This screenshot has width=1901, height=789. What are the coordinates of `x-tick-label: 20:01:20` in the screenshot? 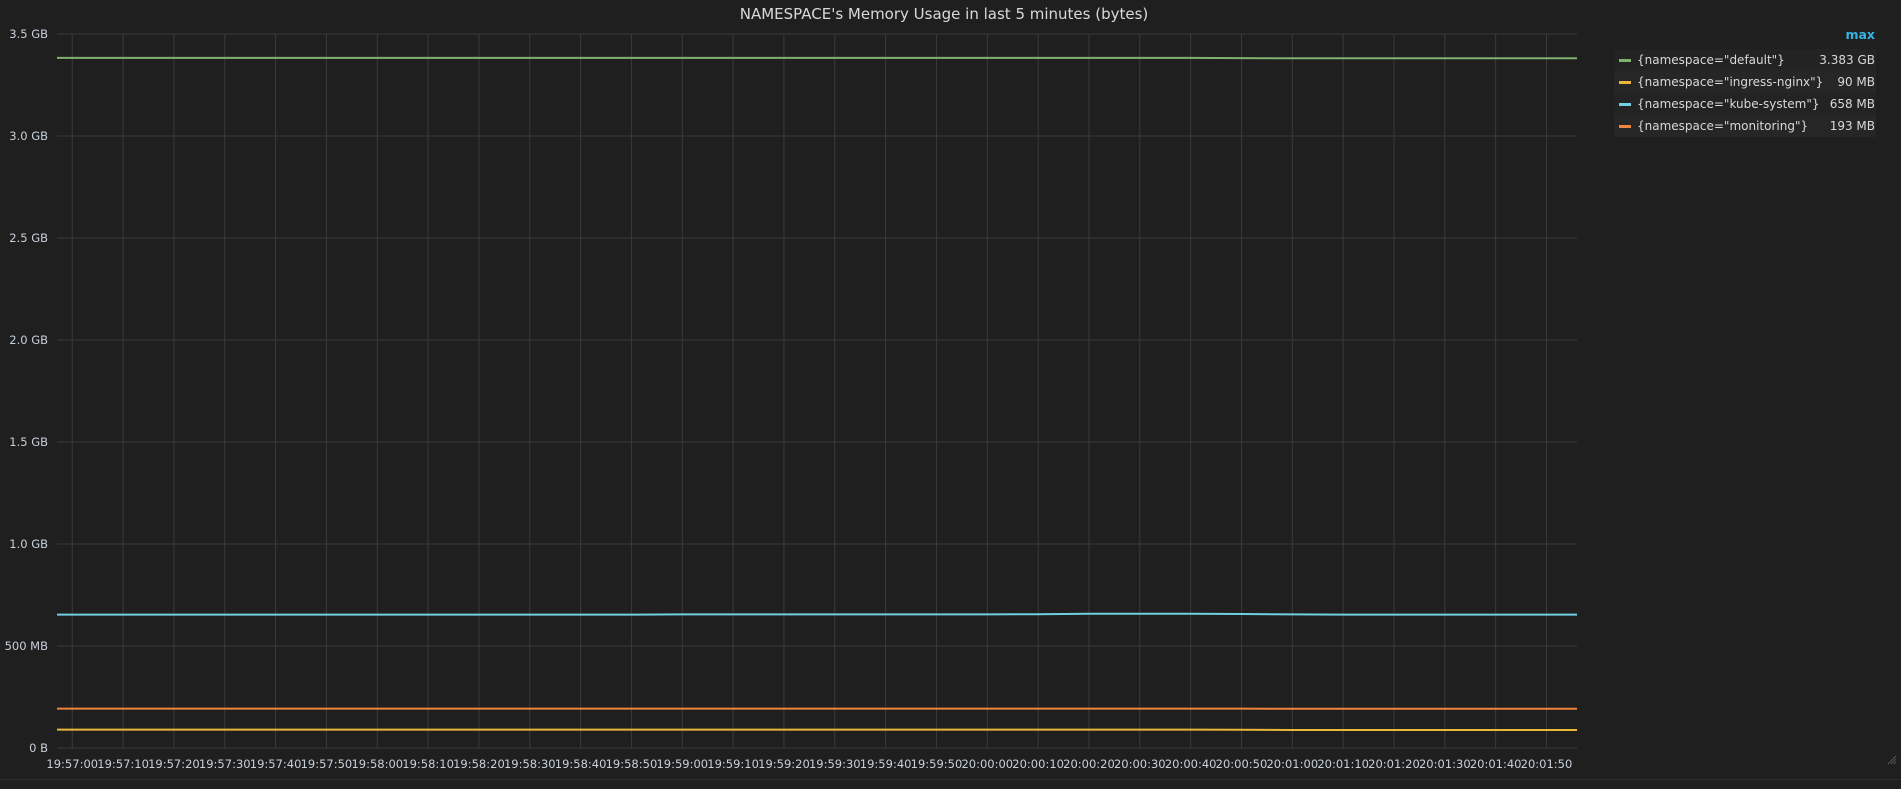 It's located at (1394, 764).